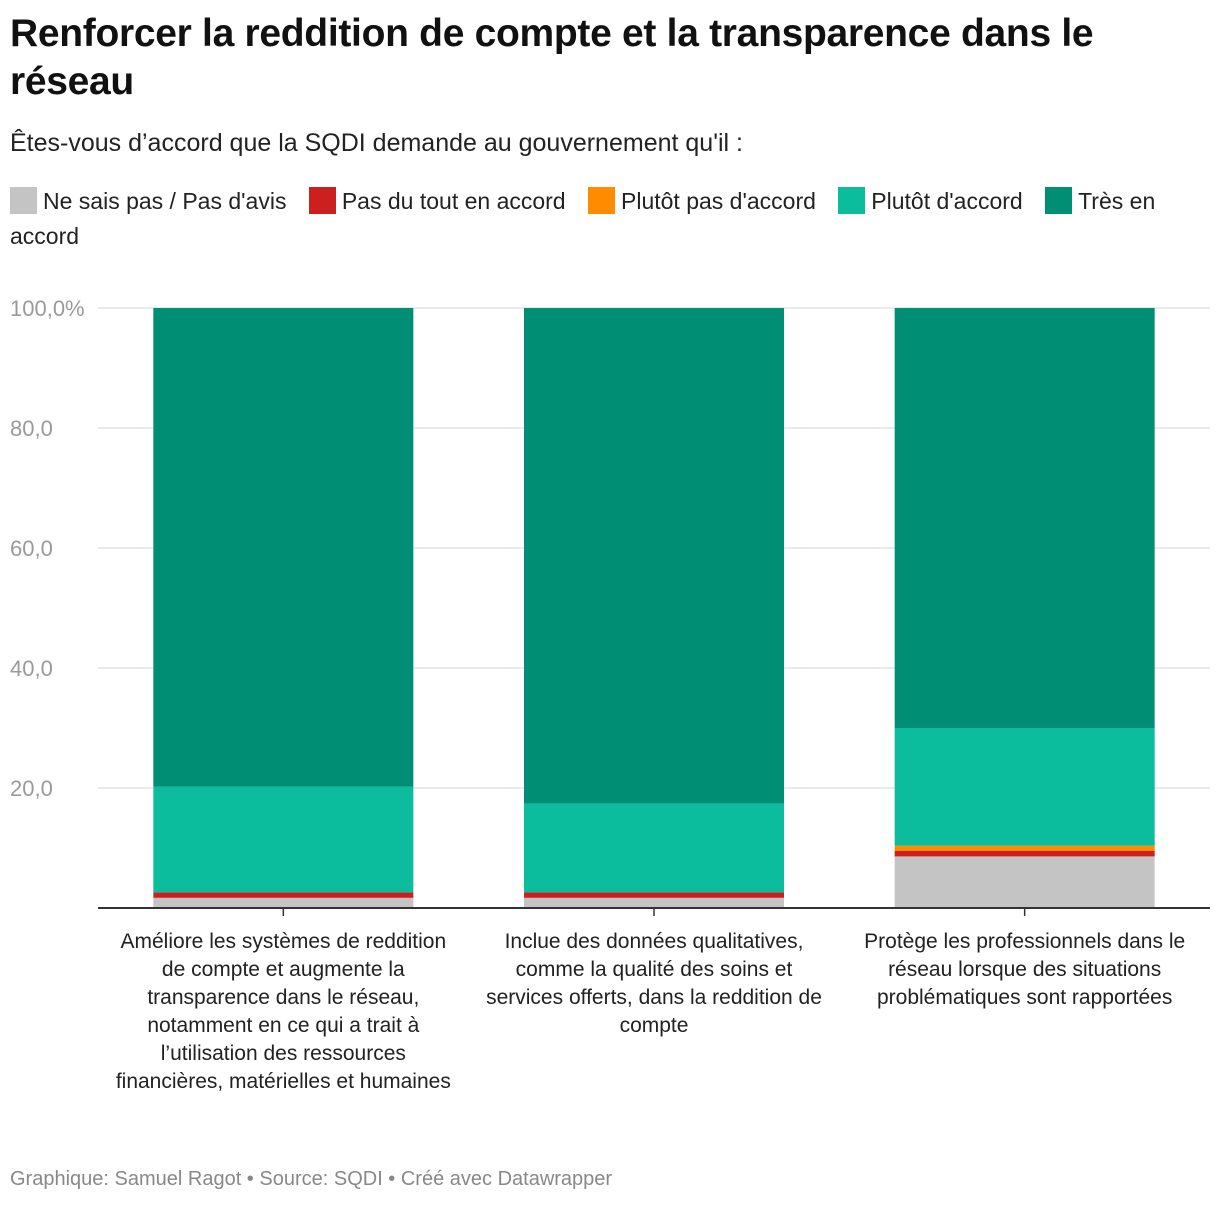 The image size is (1220, 1208). Describe the element at coordinates (31, 428) in the screenshot. I see `y-tick-label: 80,0` at that location.